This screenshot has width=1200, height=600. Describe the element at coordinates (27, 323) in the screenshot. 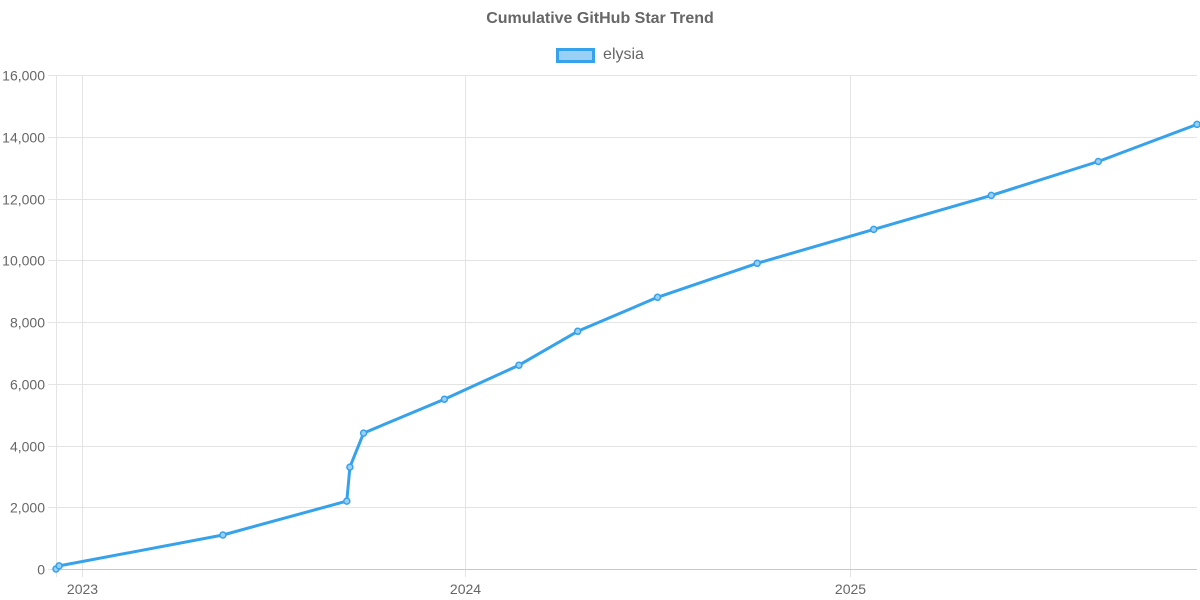

I see `y-tick-label: 8,000` at that location.